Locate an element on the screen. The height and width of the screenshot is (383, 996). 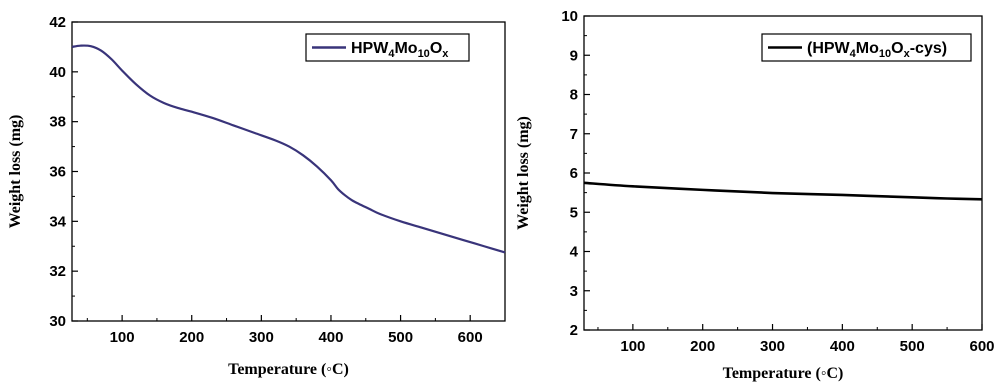
y-tick-label: 4 is located at coordinates (574, 252).